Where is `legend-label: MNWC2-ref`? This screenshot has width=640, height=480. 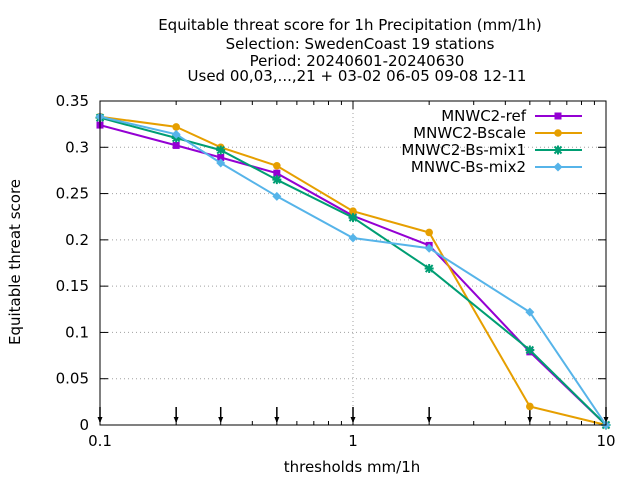 legend-label: MNWC2-ref is located at coordinates (483, 116).